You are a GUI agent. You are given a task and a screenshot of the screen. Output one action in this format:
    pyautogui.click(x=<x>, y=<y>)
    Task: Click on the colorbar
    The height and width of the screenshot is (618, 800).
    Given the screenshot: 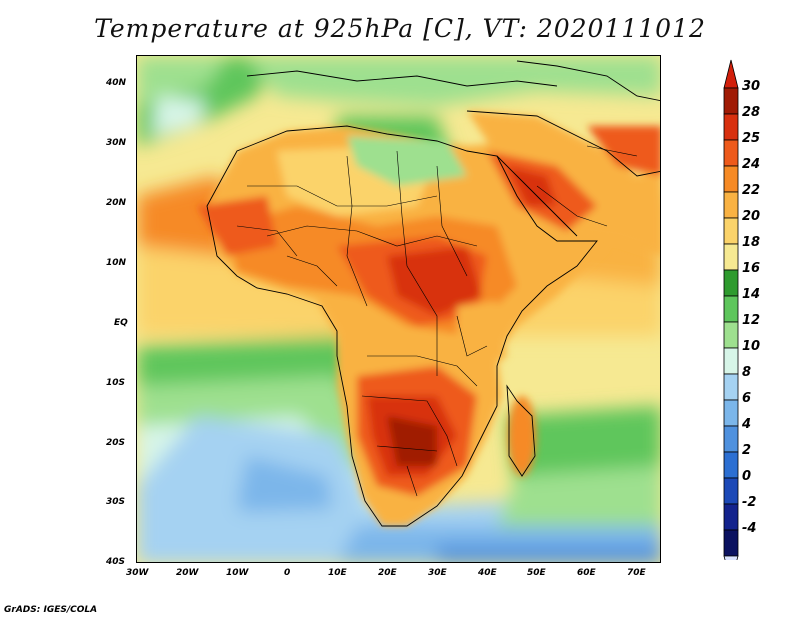 What is the action you would take?
    pyautogui.click(x=731, y=309)
    